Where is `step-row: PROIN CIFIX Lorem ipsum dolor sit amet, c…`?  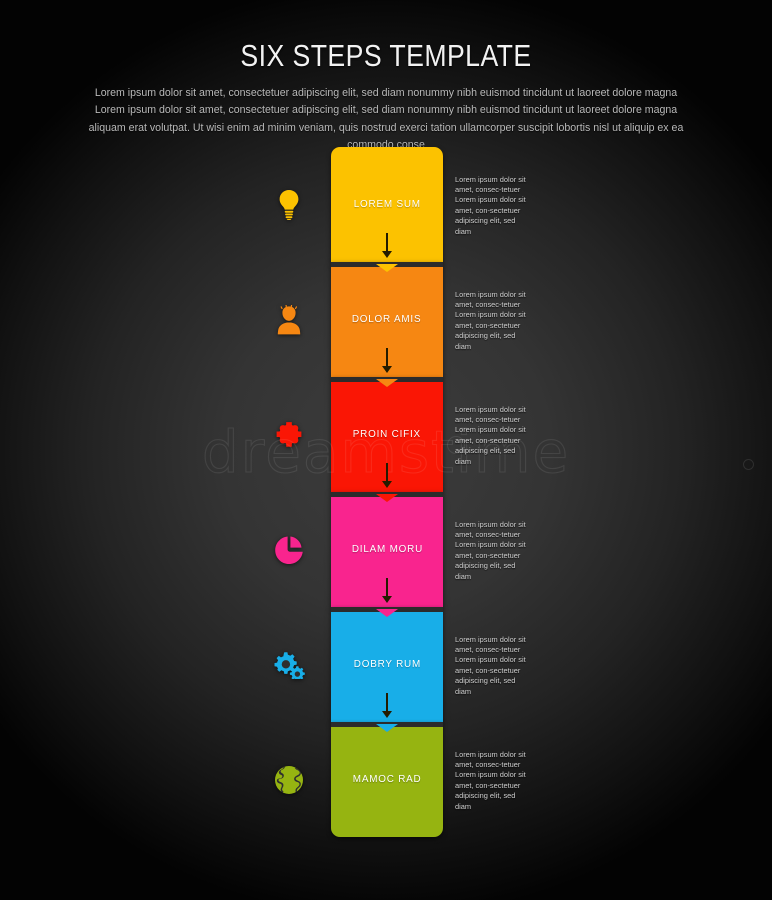 step-row: PROIN CIFIX Lorem ipsum dolor sit amet, c… is located at coordinates (386, 439).